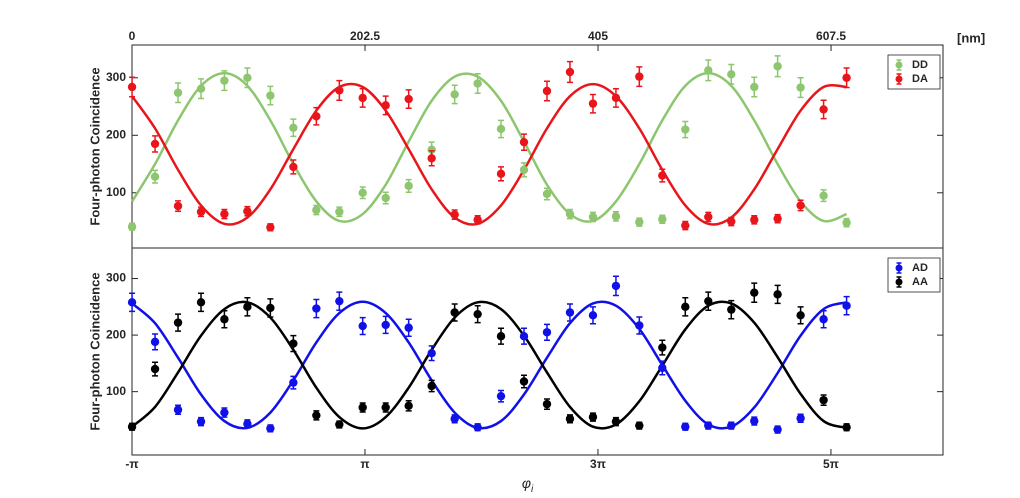  Describe the element at coordinates (920, 65) in the screenshot. I see `legend-label: DD` at that location.